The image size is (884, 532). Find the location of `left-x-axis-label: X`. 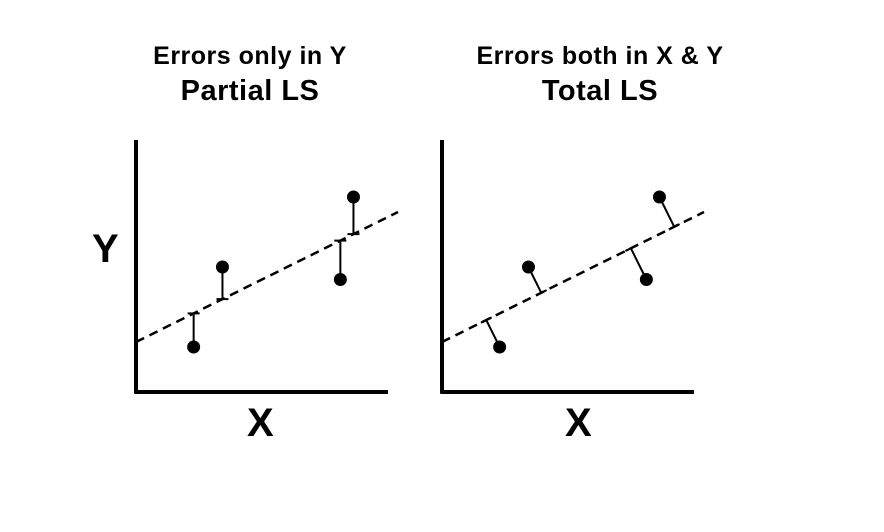

left-x-axis-label: X is located at coordinates (260, 423).